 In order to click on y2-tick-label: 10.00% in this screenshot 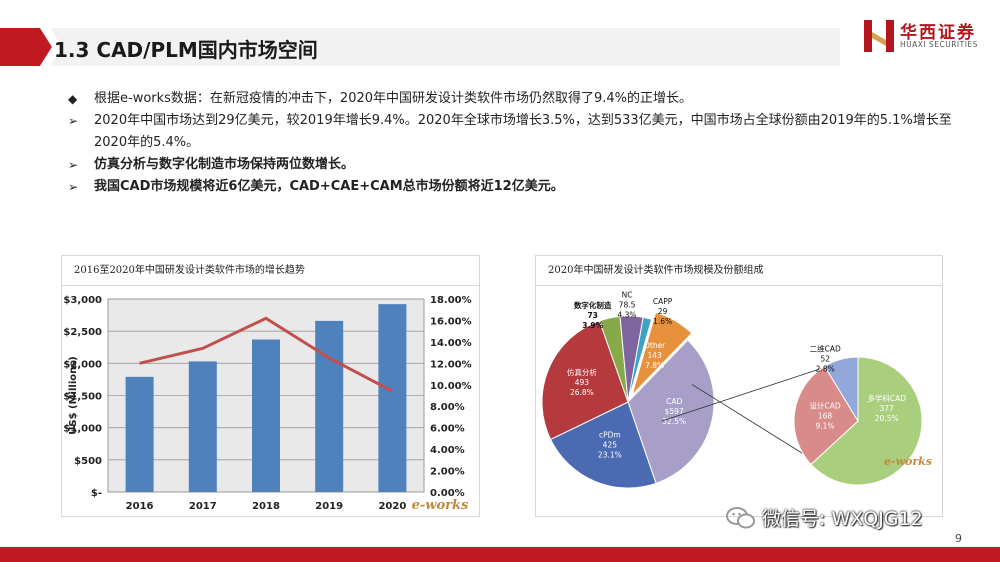, I will do `click(451, 386)`.